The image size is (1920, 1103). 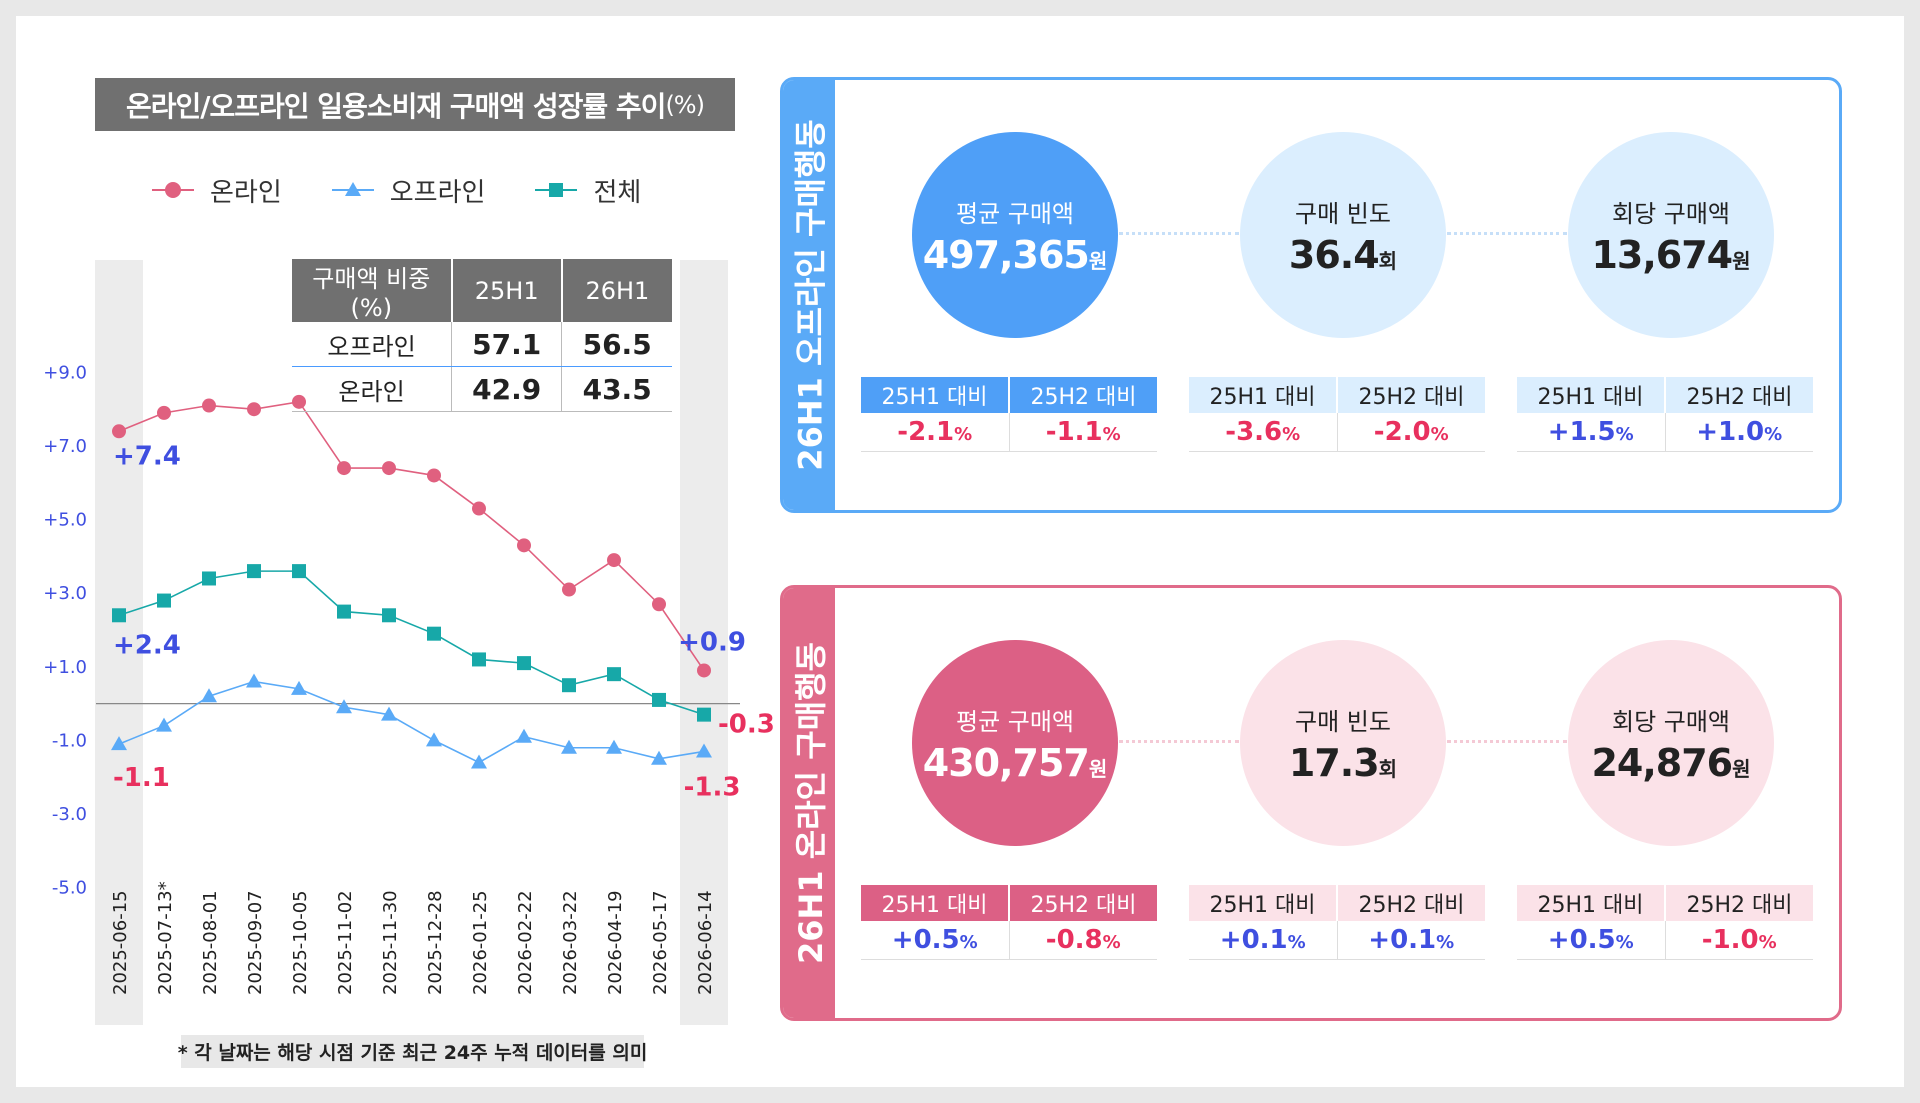 What do you see at coordinates (1343, 743) in the screenshot?
I see `metric-frequency: 구매 빈도 17.3회` at bounding box center [1343, 743].